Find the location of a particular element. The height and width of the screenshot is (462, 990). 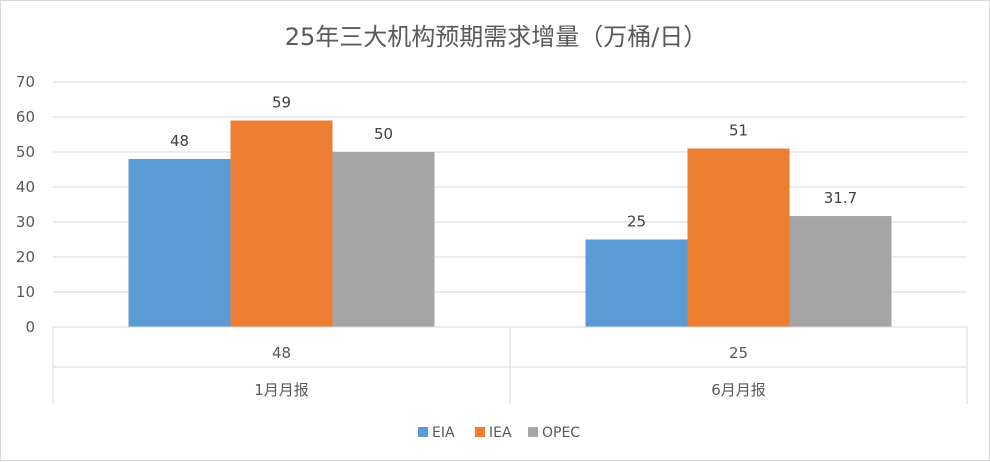

data-label-iea-2: 51 is located at coordinates (738, 131).